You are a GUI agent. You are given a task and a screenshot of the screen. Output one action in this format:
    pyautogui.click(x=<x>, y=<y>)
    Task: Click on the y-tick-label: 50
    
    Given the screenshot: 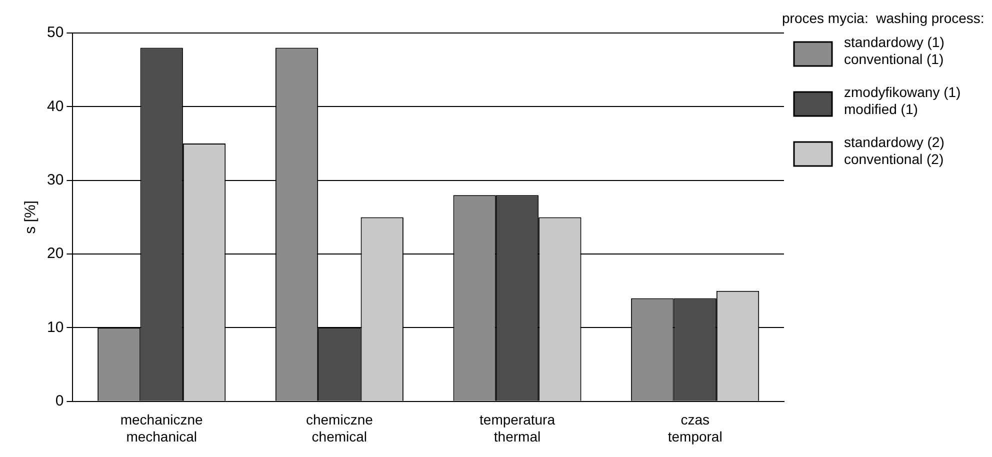 What is the action you would take?
    pyautogui.click(x=55, y=33)
    